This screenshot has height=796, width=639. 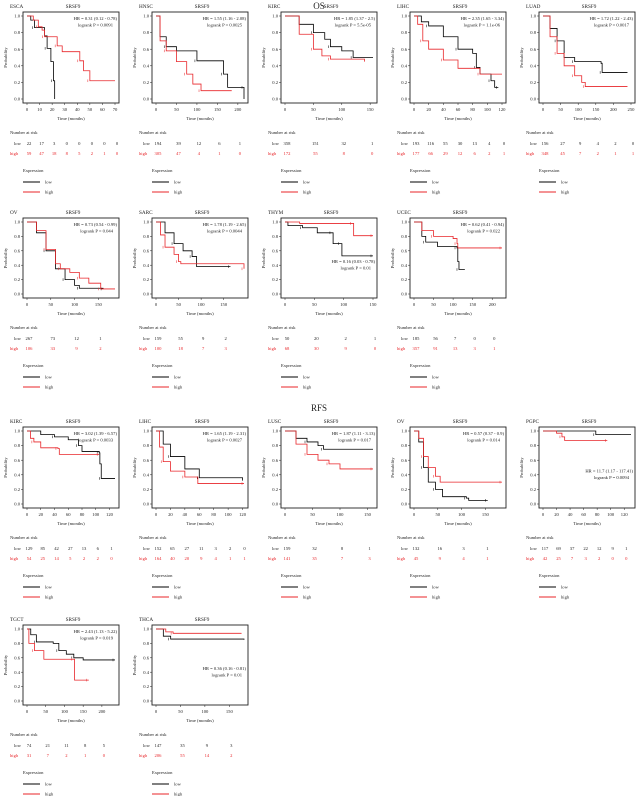 I want to click on risk-high-value: 7, so click(x=572, y=558).